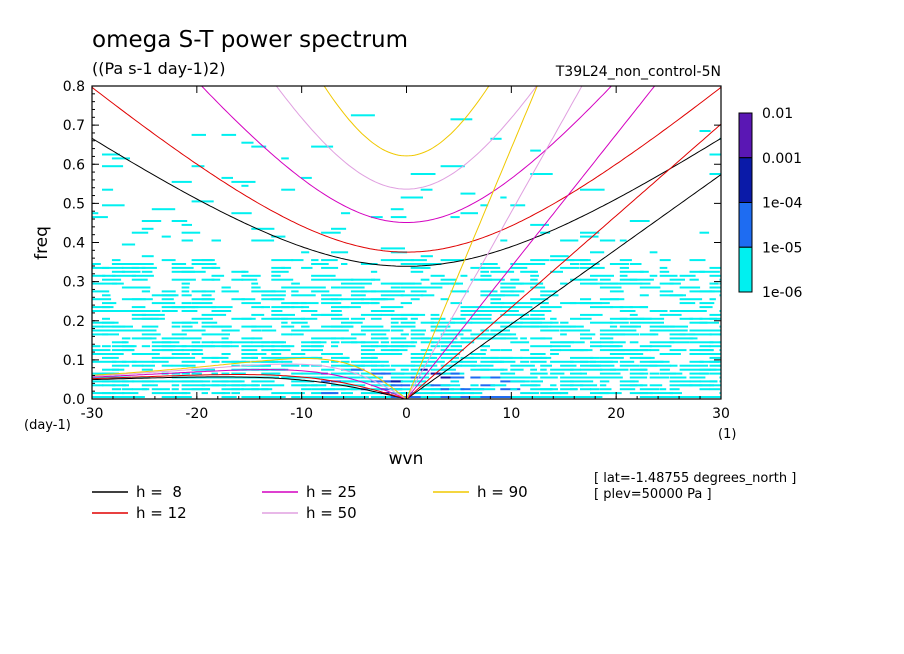 The width and height of the screenshot is (904, 654). Describe the element at coordinates (250, 40) in the screenshot. I see `chart-title: omega S-T power spectrum` at that location.